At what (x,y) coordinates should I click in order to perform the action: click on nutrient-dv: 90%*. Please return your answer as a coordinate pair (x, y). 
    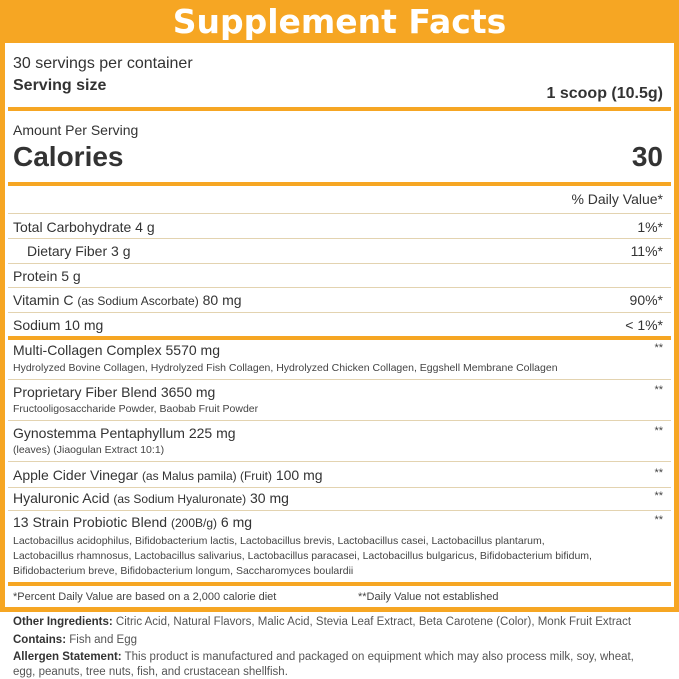
    Looking at the image, I should click on (646, 300).